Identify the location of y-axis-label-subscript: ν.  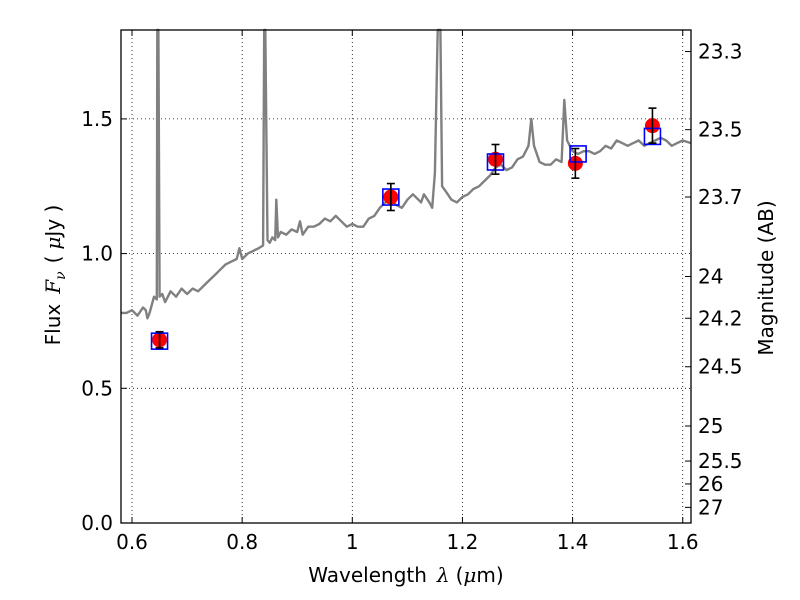
(61, 275).